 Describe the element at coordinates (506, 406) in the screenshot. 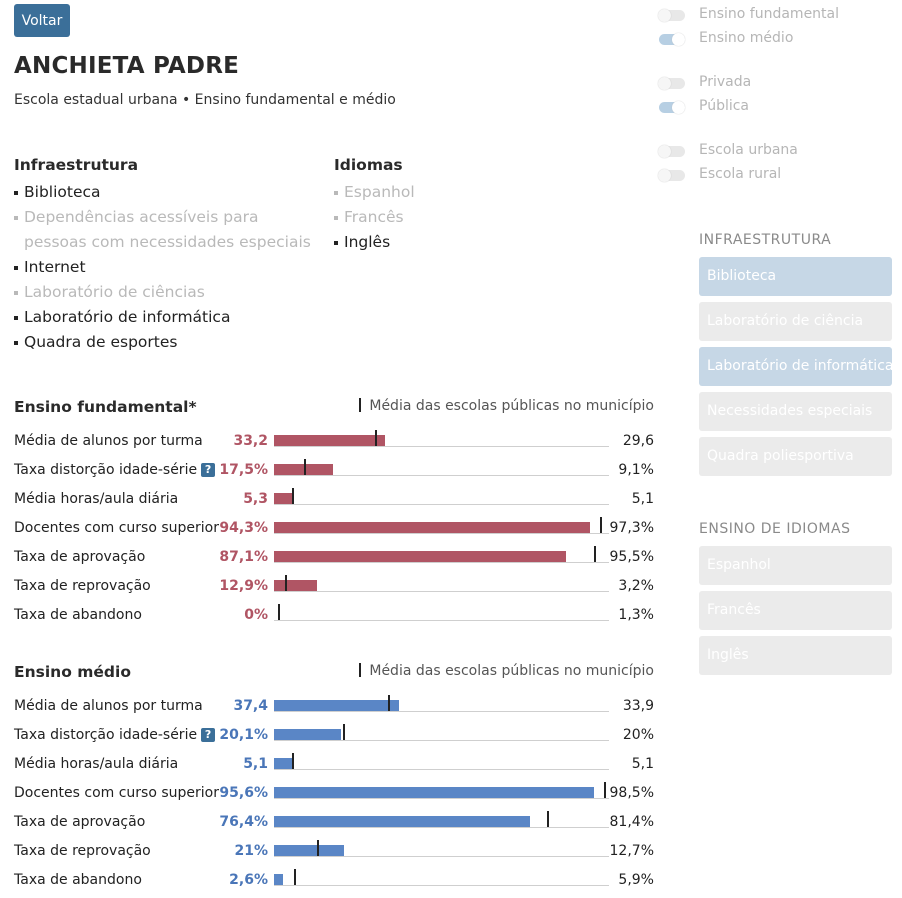

I see `legend: Média das escolas públicas no município` at that location.